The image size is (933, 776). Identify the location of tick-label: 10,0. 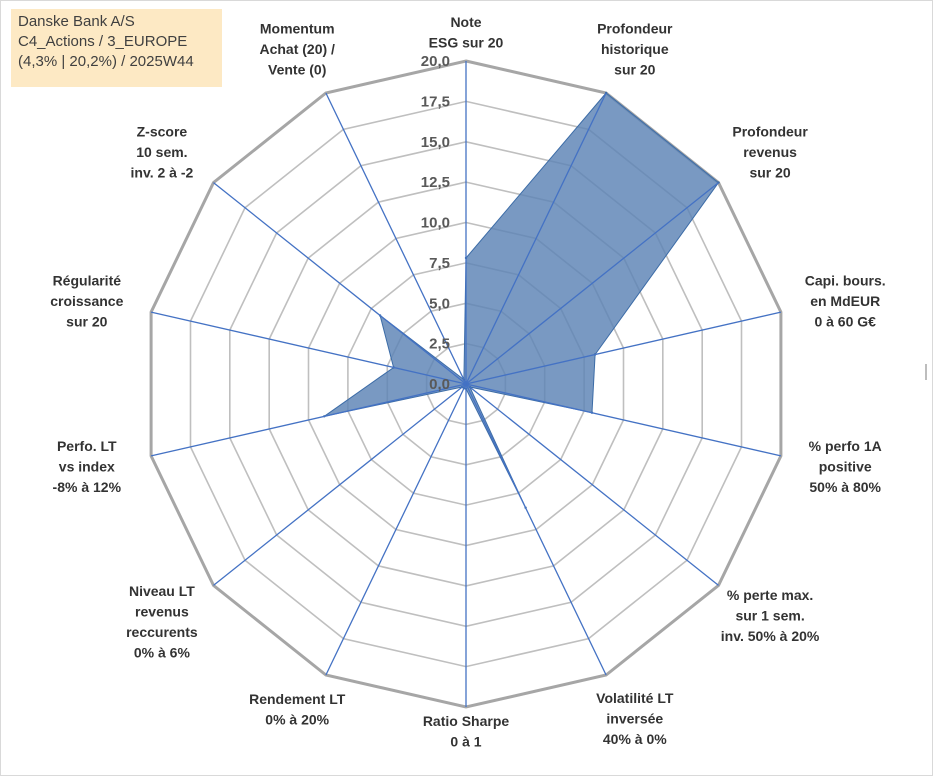
(435, 223).